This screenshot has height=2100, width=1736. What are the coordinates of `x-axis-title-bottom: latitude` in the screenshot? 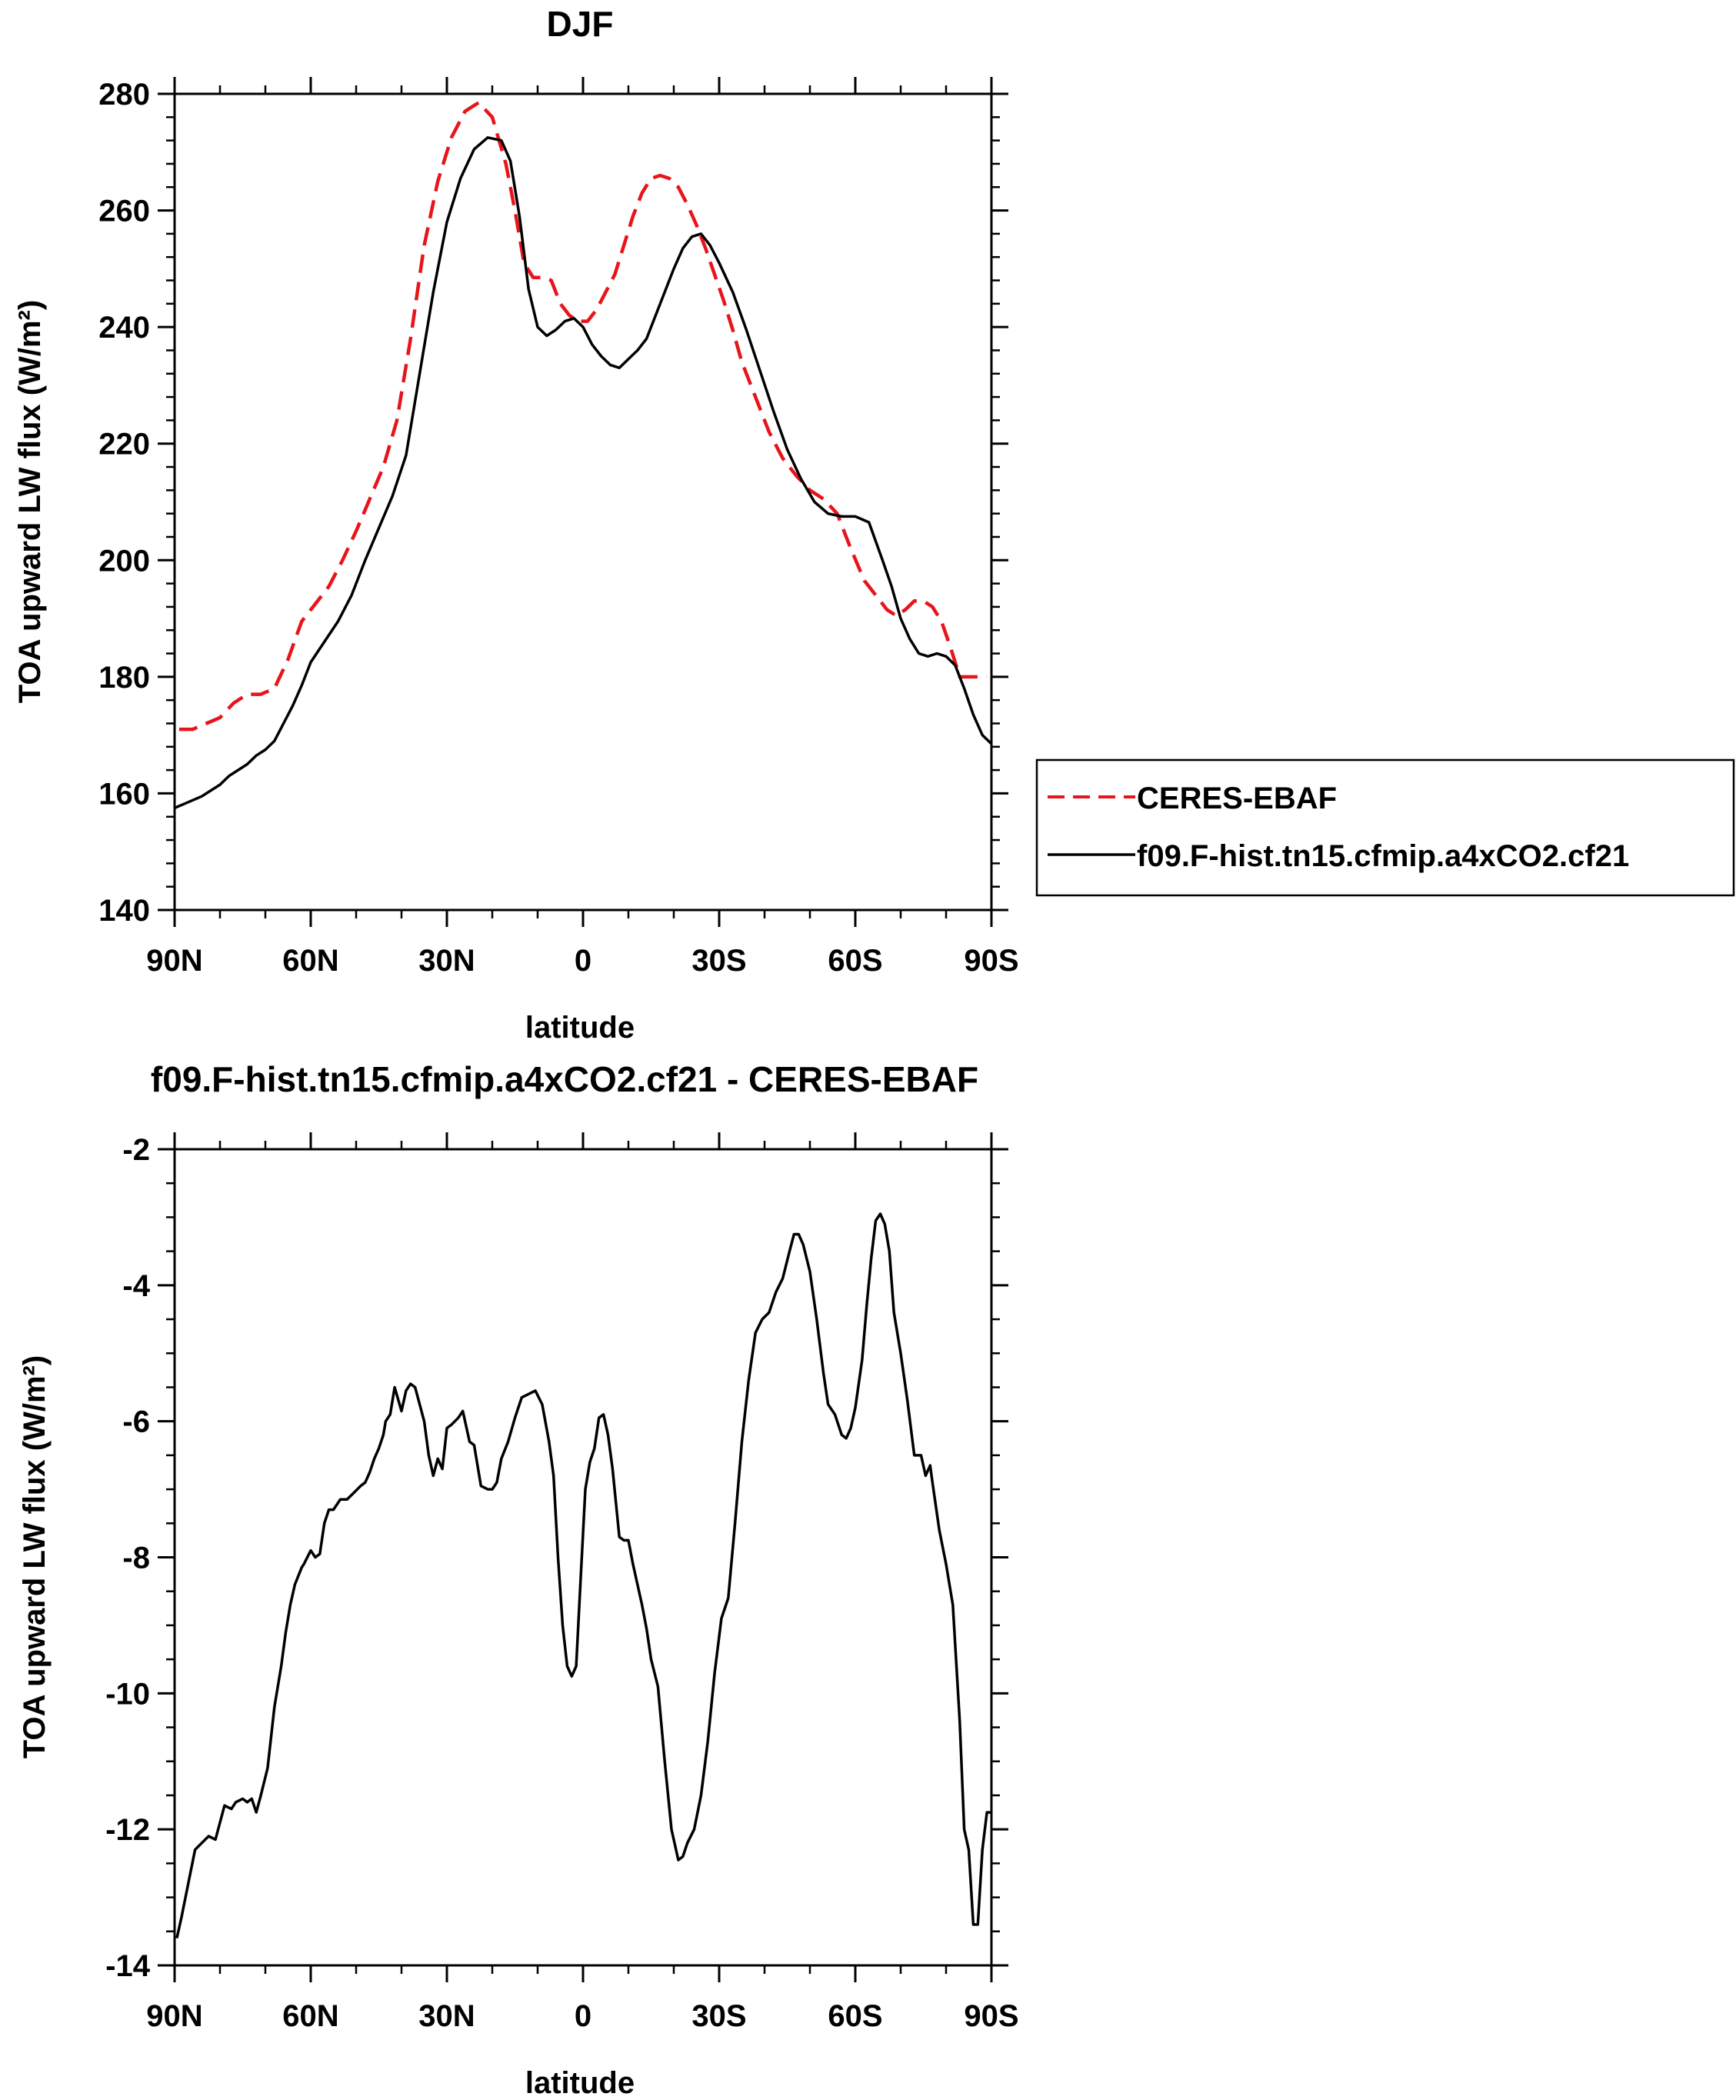 It's located at (580, 2083).